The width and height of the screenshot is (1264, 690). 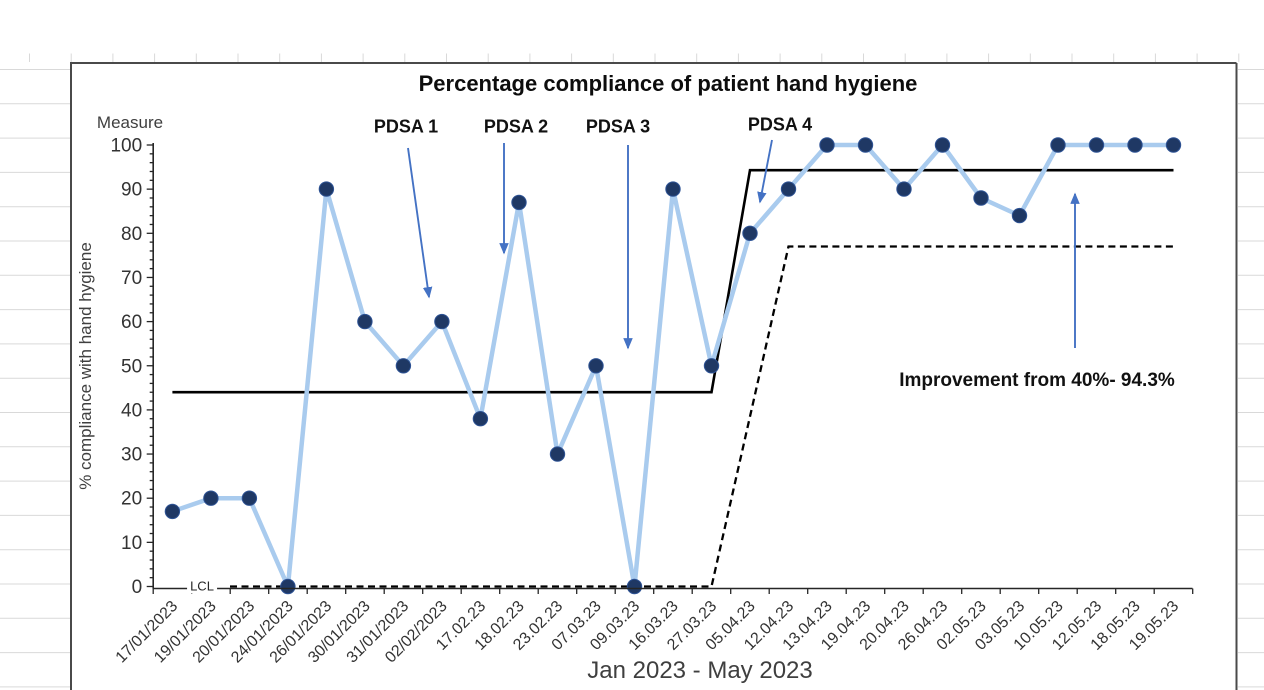 What do you see at coordinates (131, 190) in the screenshot?
I see `y-tick-label: 90` at bounding box center [131, 190].